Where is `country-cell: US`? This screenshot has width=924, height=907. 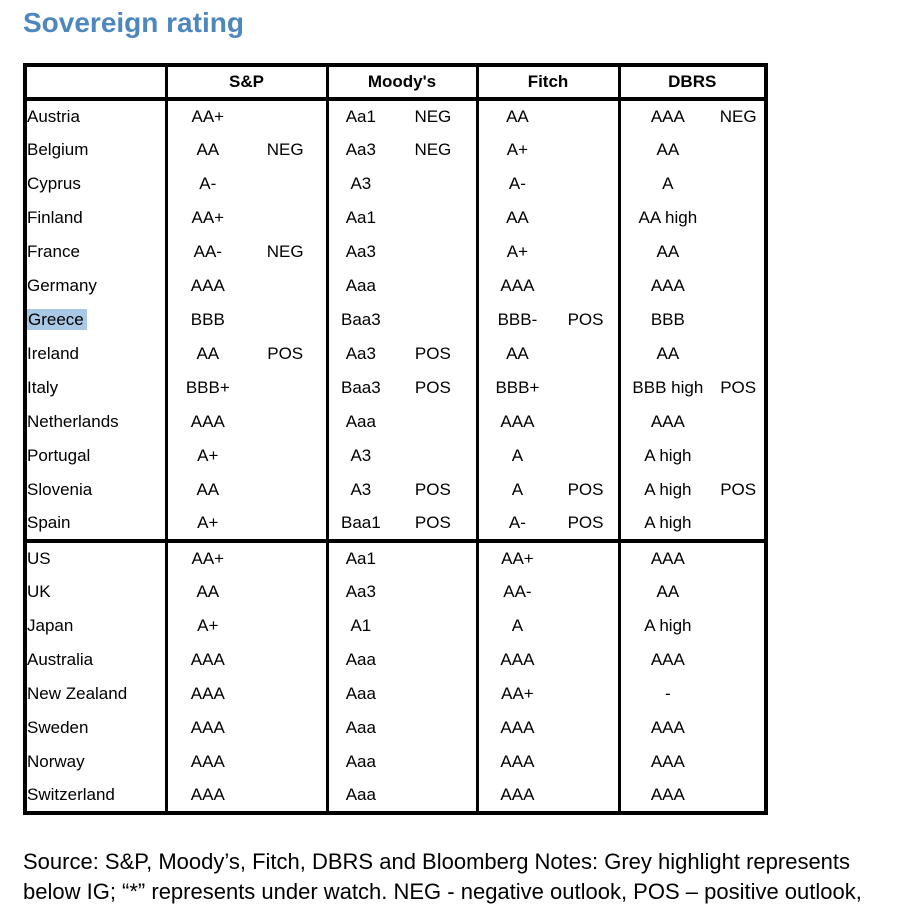
country-cell: US is located at coordinates (95, 557).